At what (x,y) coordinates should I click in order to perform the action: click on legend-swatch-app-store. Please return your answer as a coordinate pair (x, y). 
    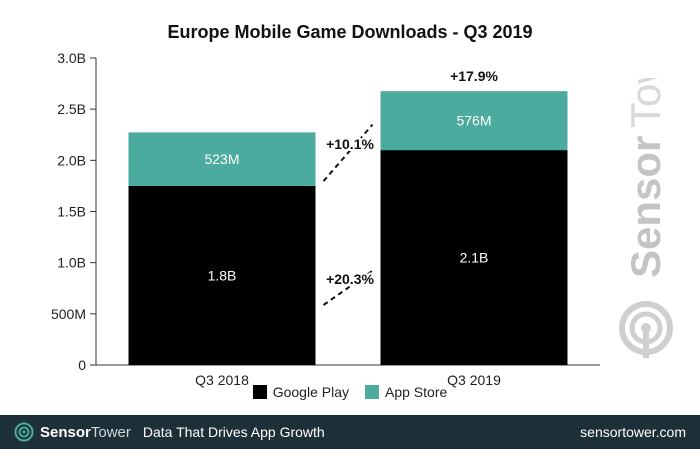
    Looking at the image, I should click on (372, 392).